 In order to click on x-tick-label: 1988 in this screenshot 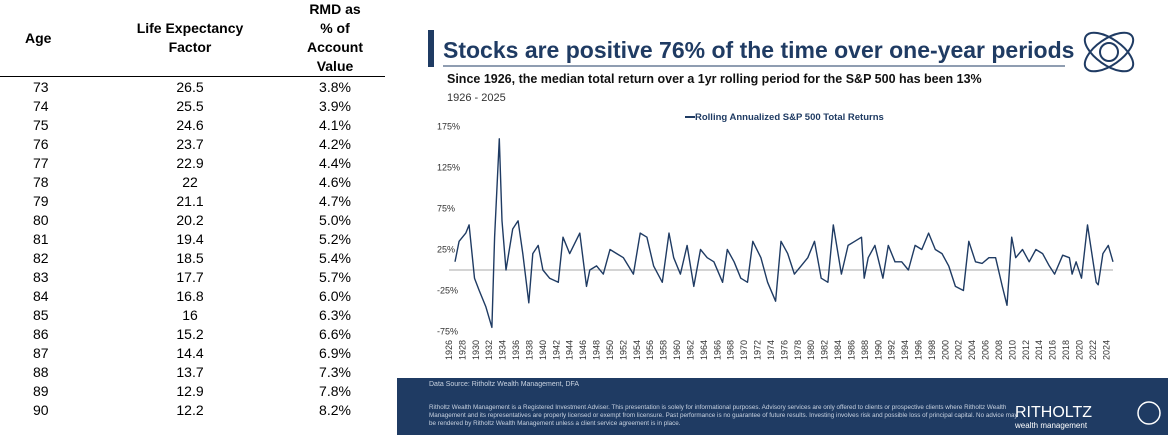, I will do `click(865, 350)`.